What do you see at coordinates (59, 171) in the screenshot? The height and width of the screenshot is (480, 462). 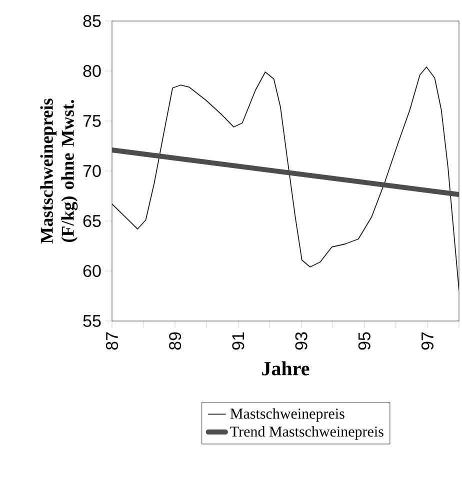 I see `y-axis-title: Mastschweinepreis (F/kg) ohne Mwst.` at bounding box center [59, 171].